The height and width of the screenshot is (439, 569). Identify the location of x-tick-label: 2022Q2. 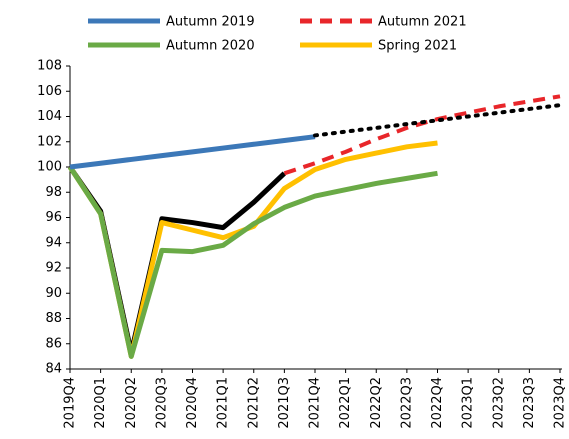
(376, 403).